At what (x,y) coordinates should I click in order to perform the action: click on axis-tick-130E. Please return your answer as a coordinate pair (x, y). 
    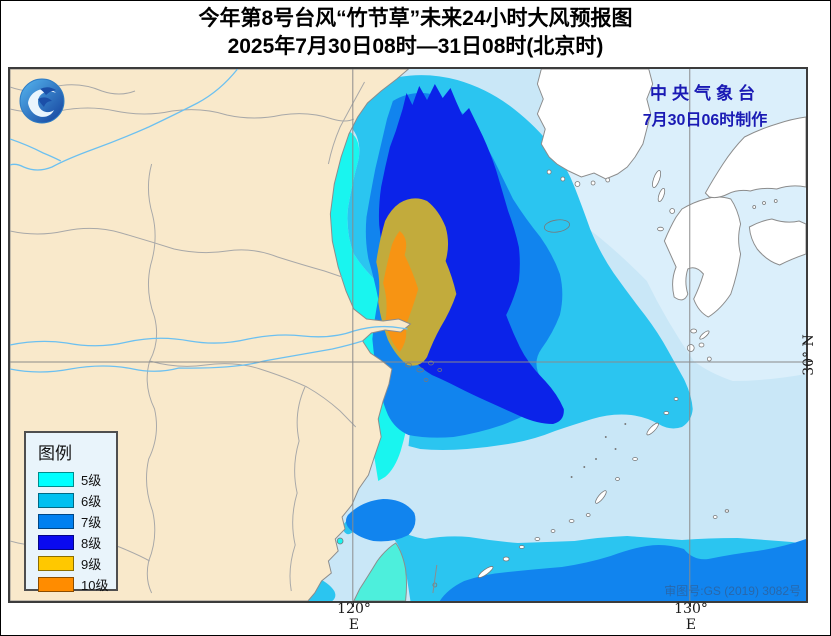
    Looking at the image, I should click on (690, 604).